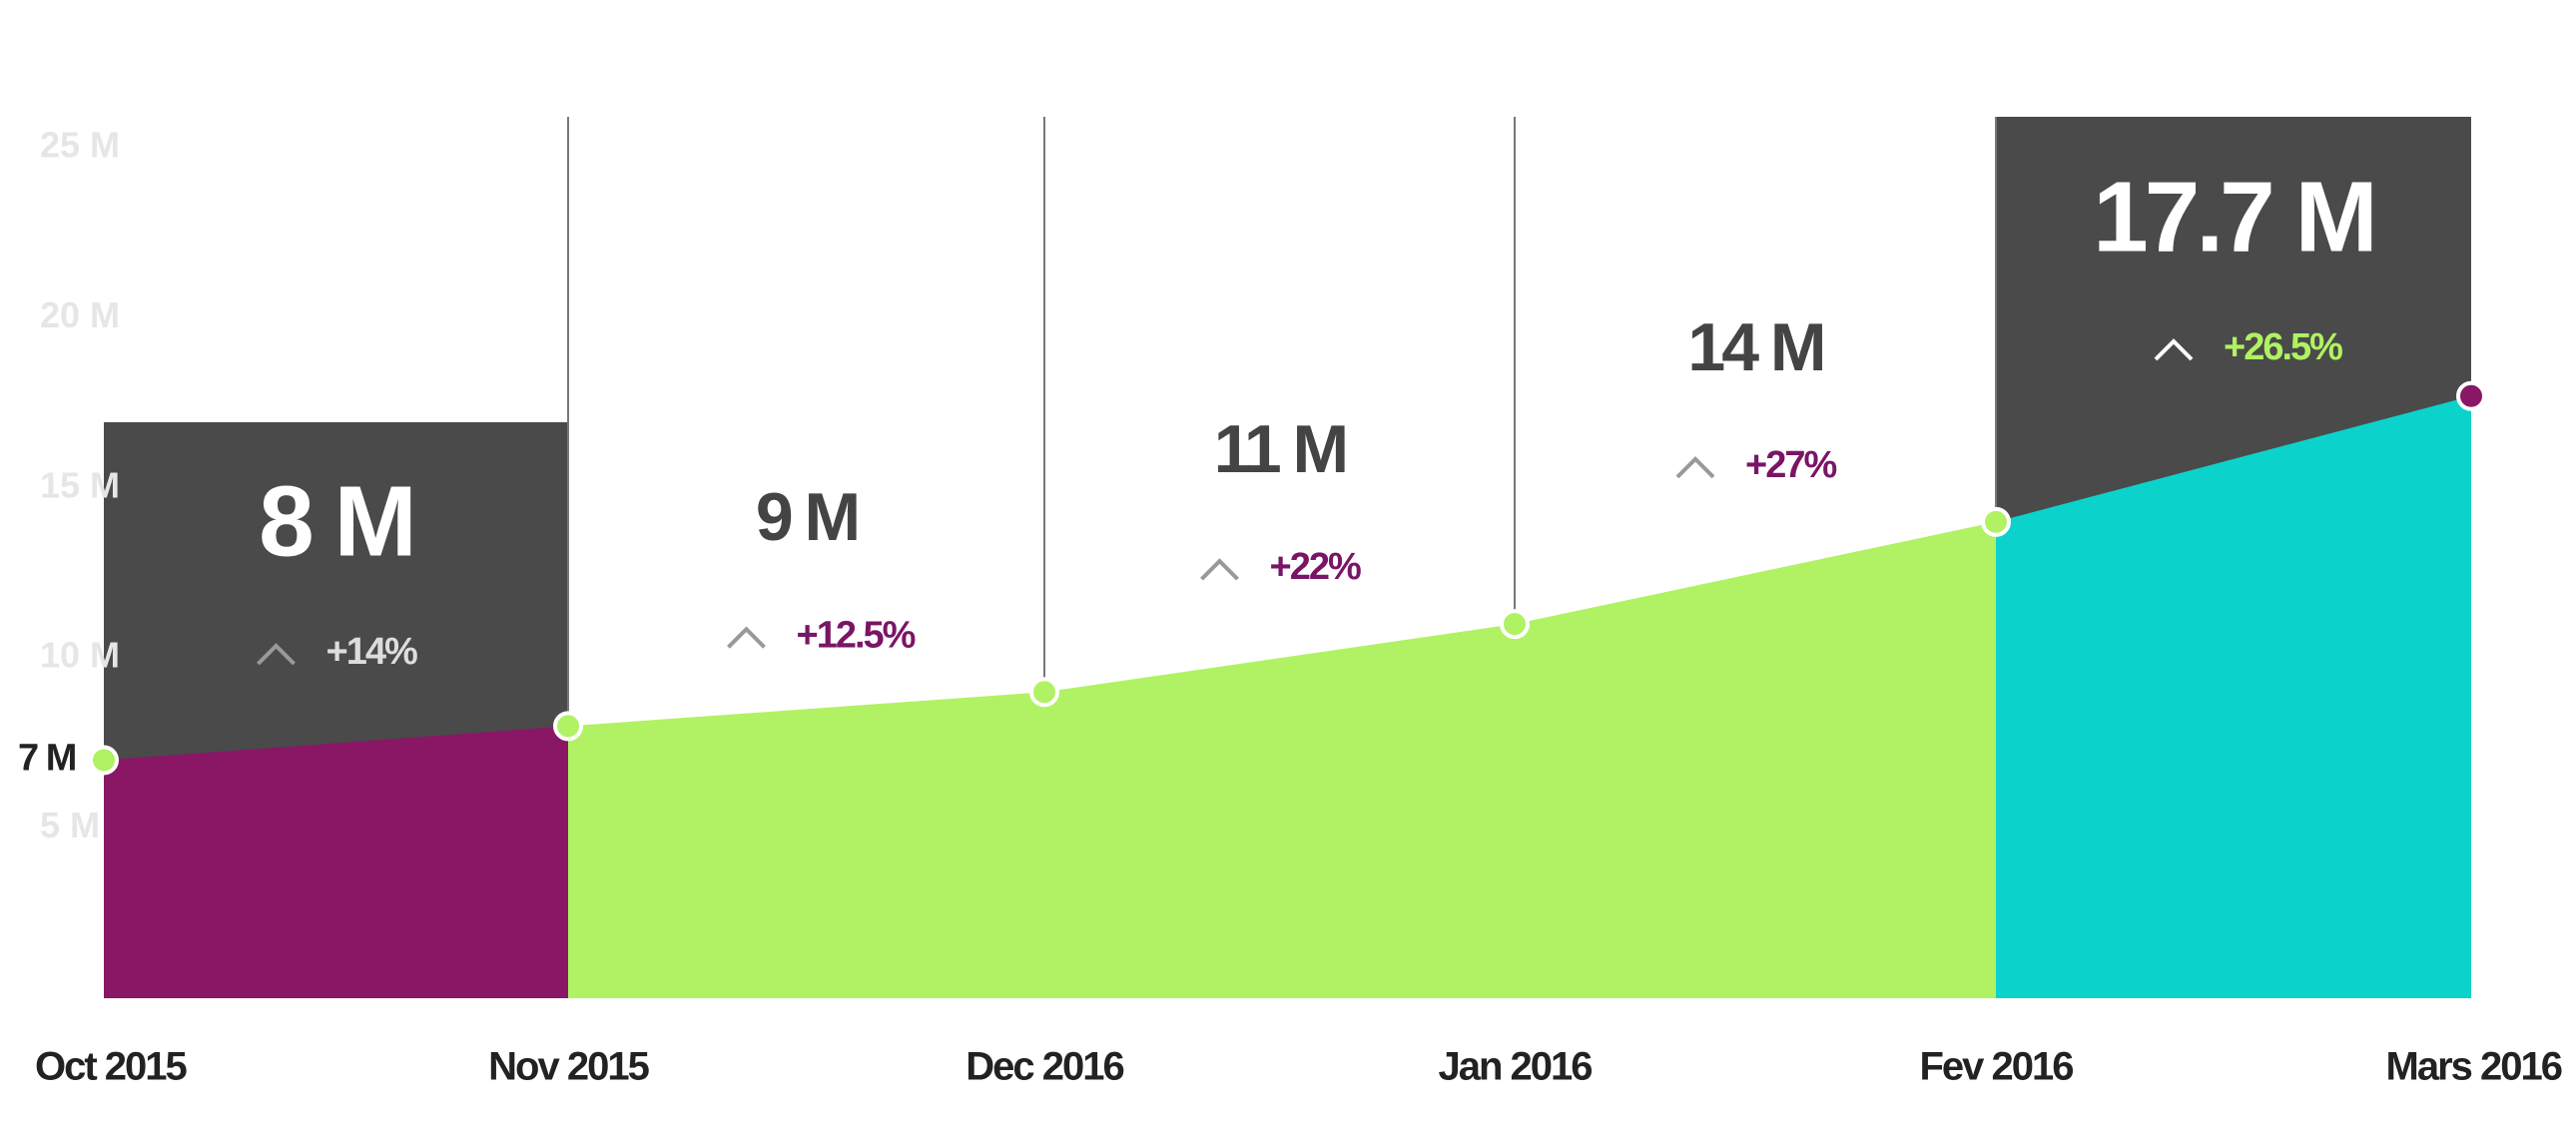 This screenshot has width=2576, height=1125. Describe the element at coordinates (2474, 1067) in the screenshot. I see `x-tick-label: Mars 2016` at that location.